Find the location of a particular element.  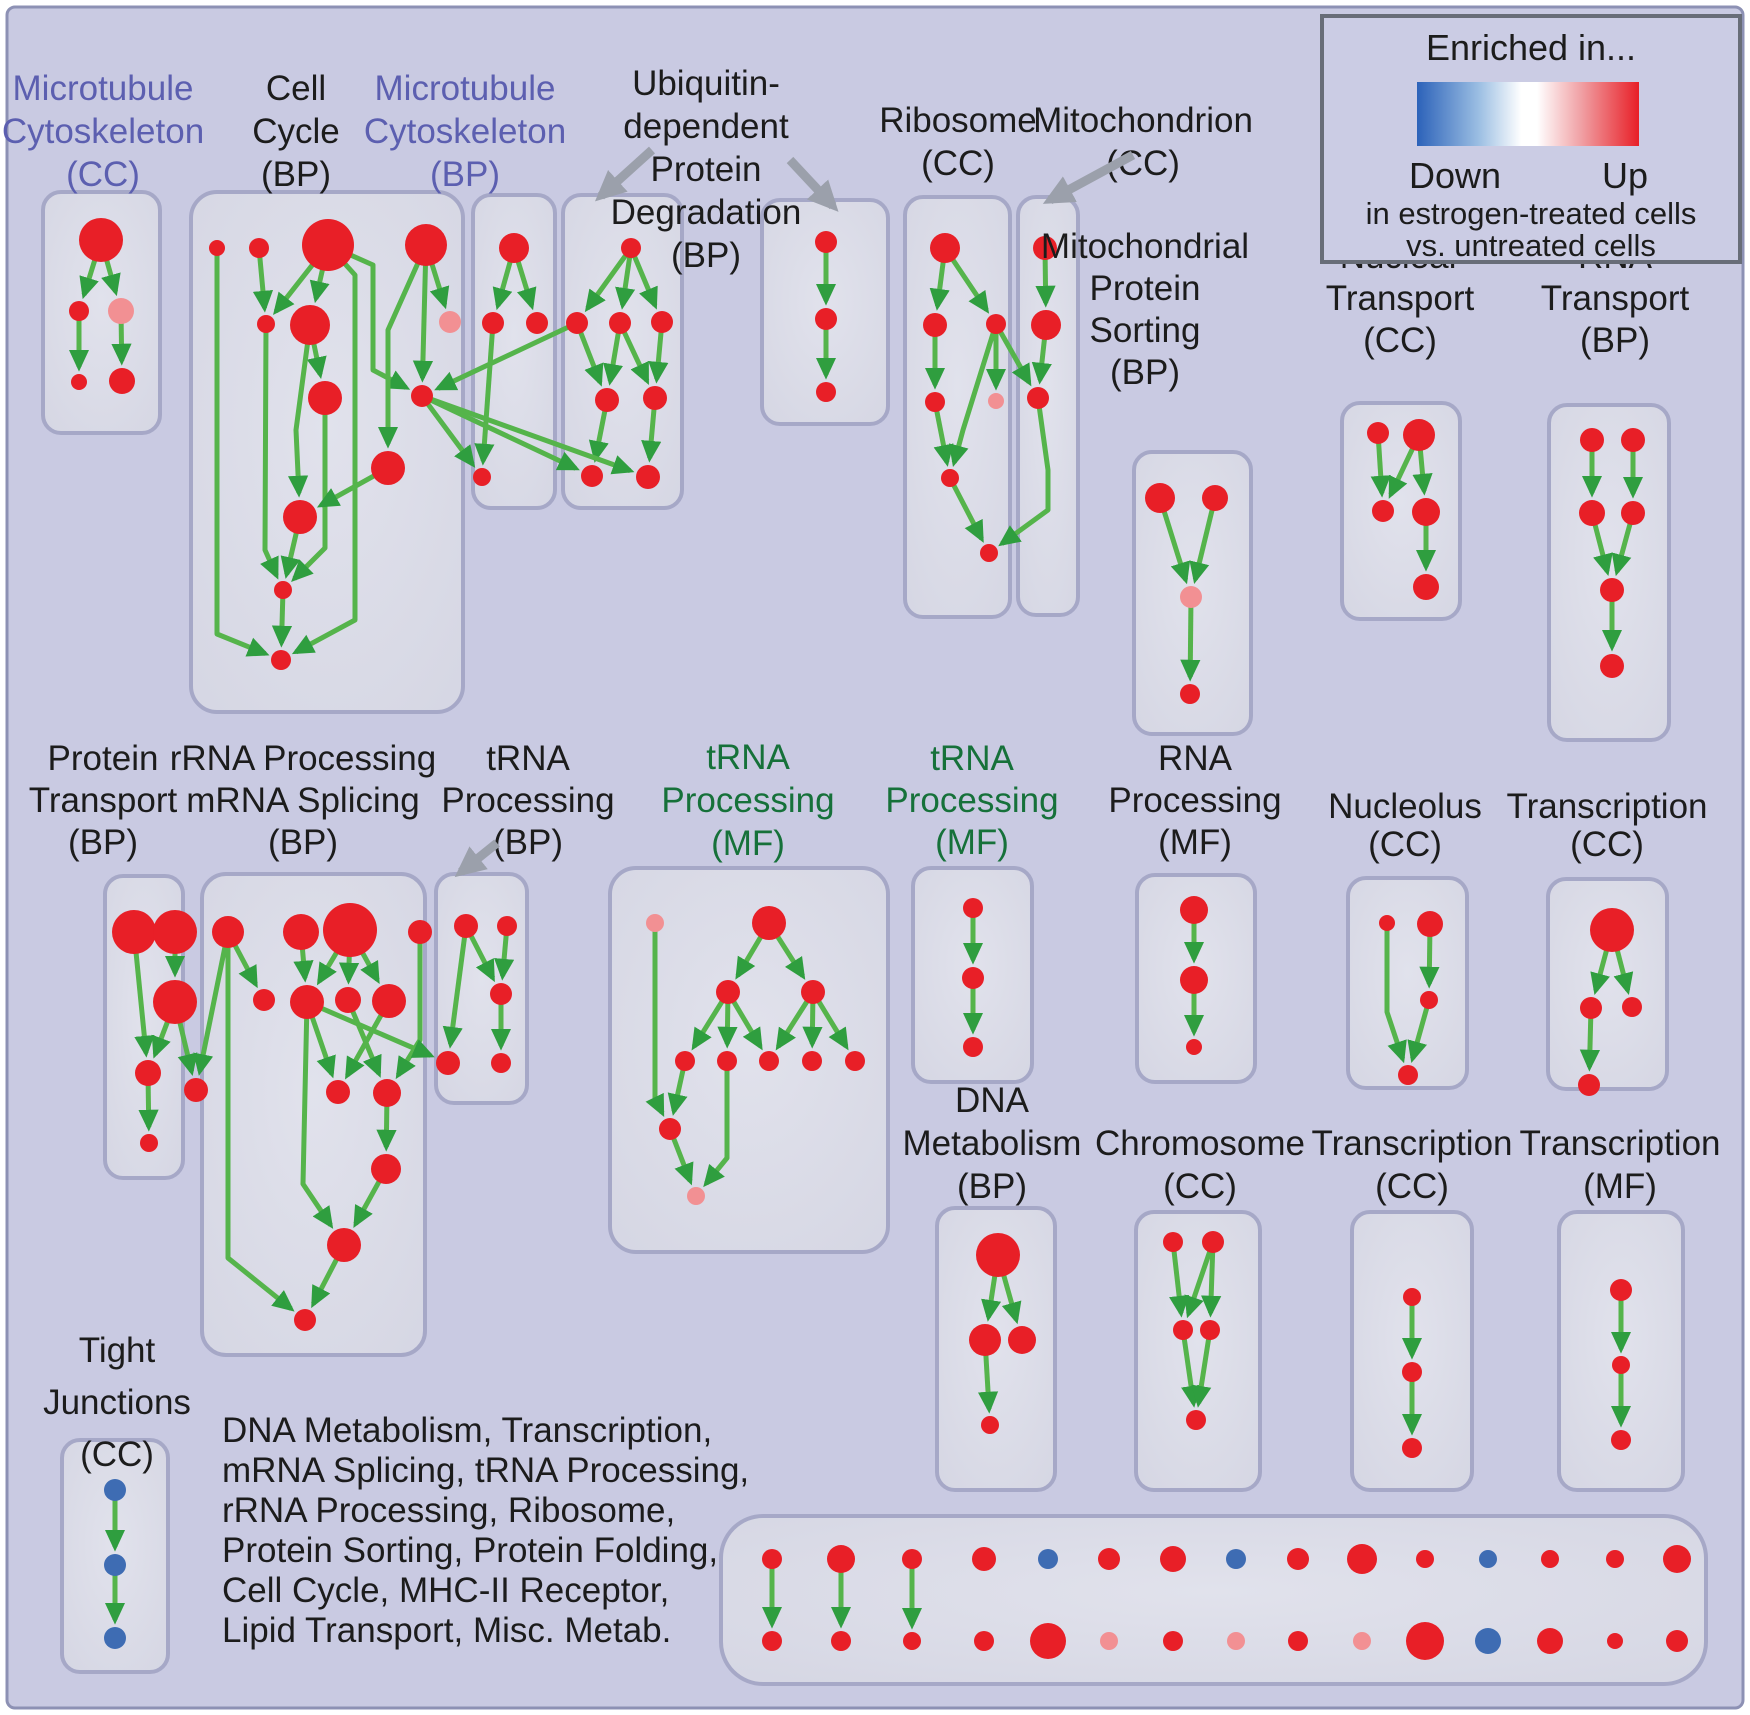

legend-down-label: Down is located at coordinates (1455, 175).